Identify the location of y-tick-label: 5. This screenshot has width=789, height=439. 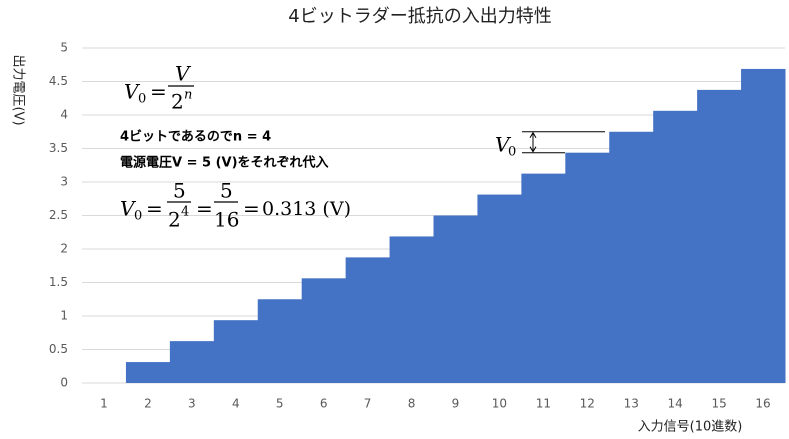
(64, 48).